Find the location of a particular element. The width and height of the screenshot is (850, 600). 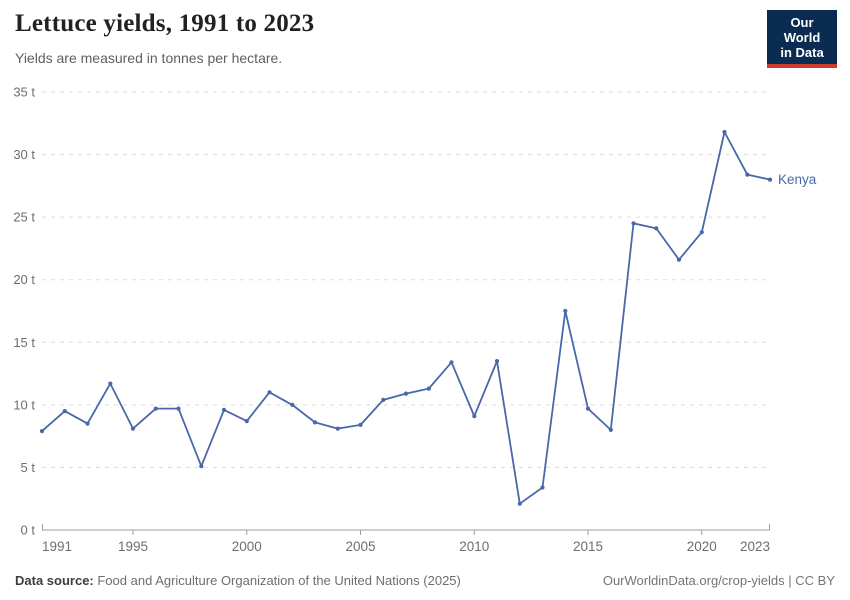

y-tick-label: 35 t is located at coordinates (24, 92).